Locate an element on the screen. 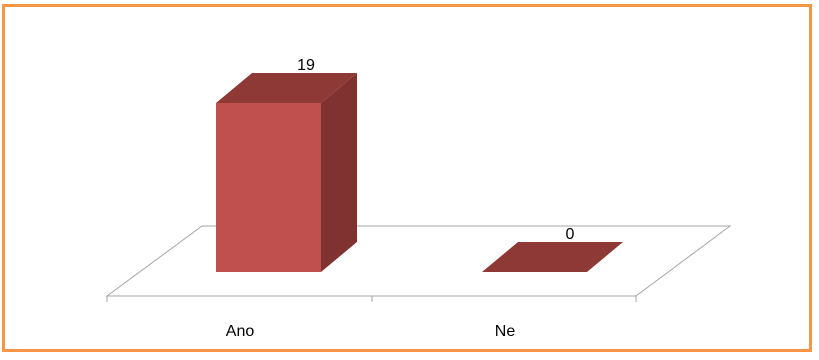  category-label-ne: Ne is located at coordinates (505, 331).